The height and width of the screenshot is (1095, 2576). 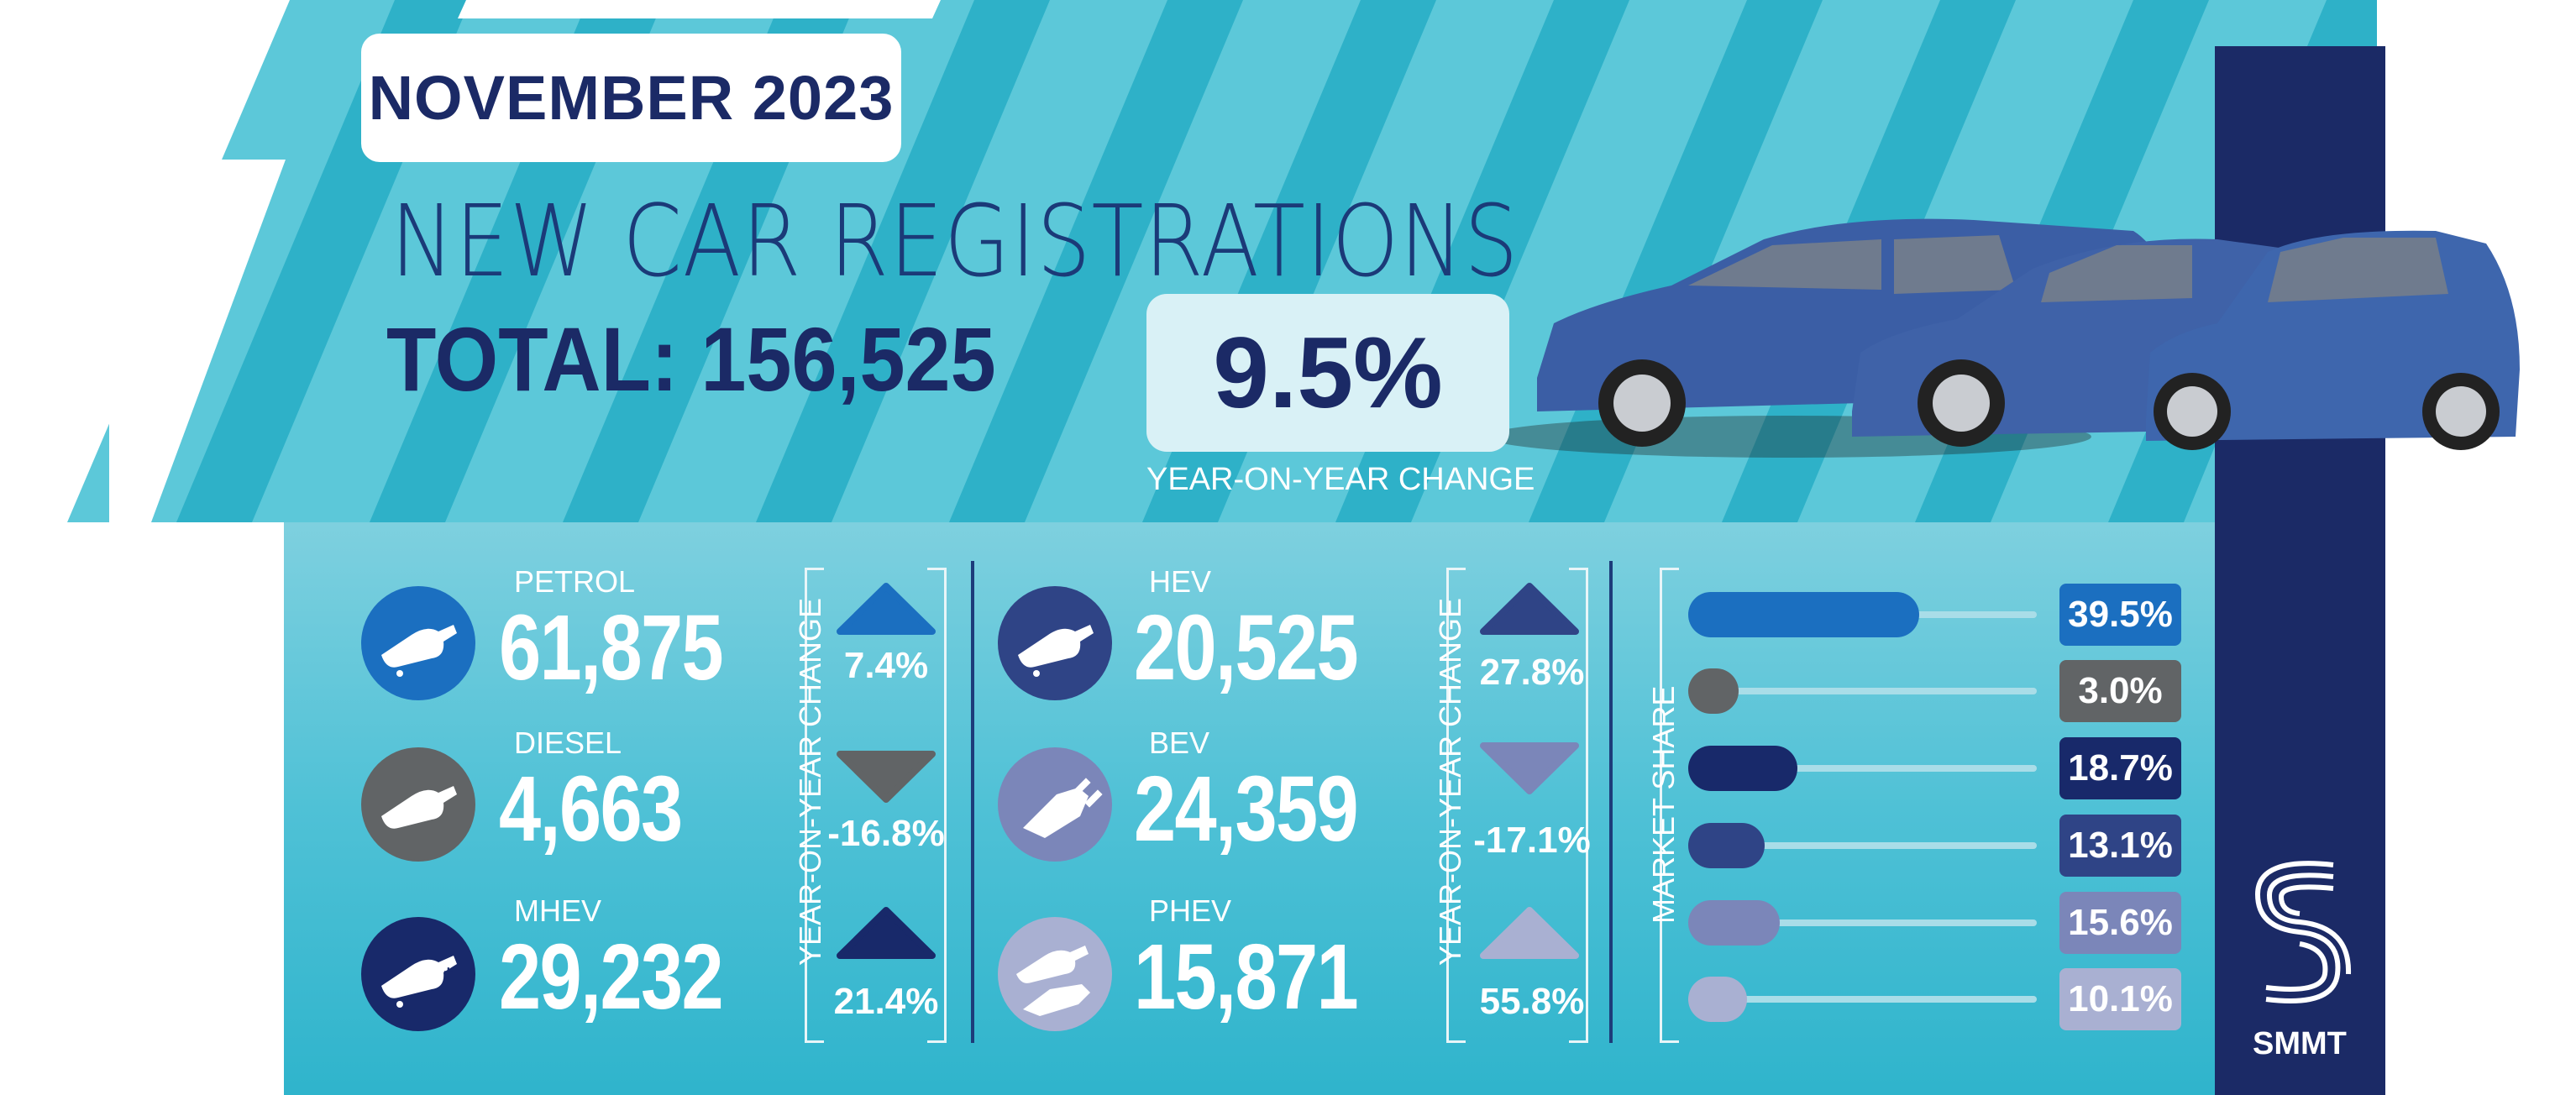 What do you see at coordinates (886, 777) in the screenshot?
I see `diesel-down-arrow-icon` at bounding box center [886, 777].